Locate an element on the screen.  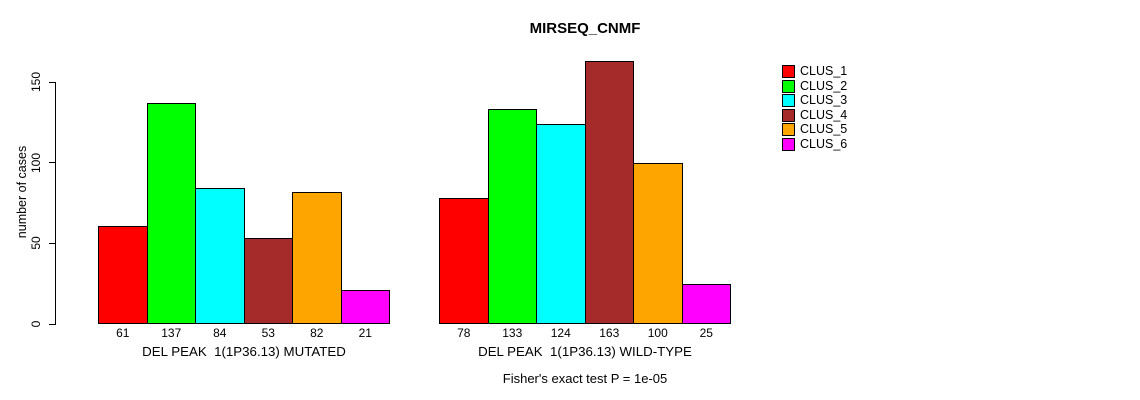
legend-row: CLUS_4 is located at coordinates (815, 114).